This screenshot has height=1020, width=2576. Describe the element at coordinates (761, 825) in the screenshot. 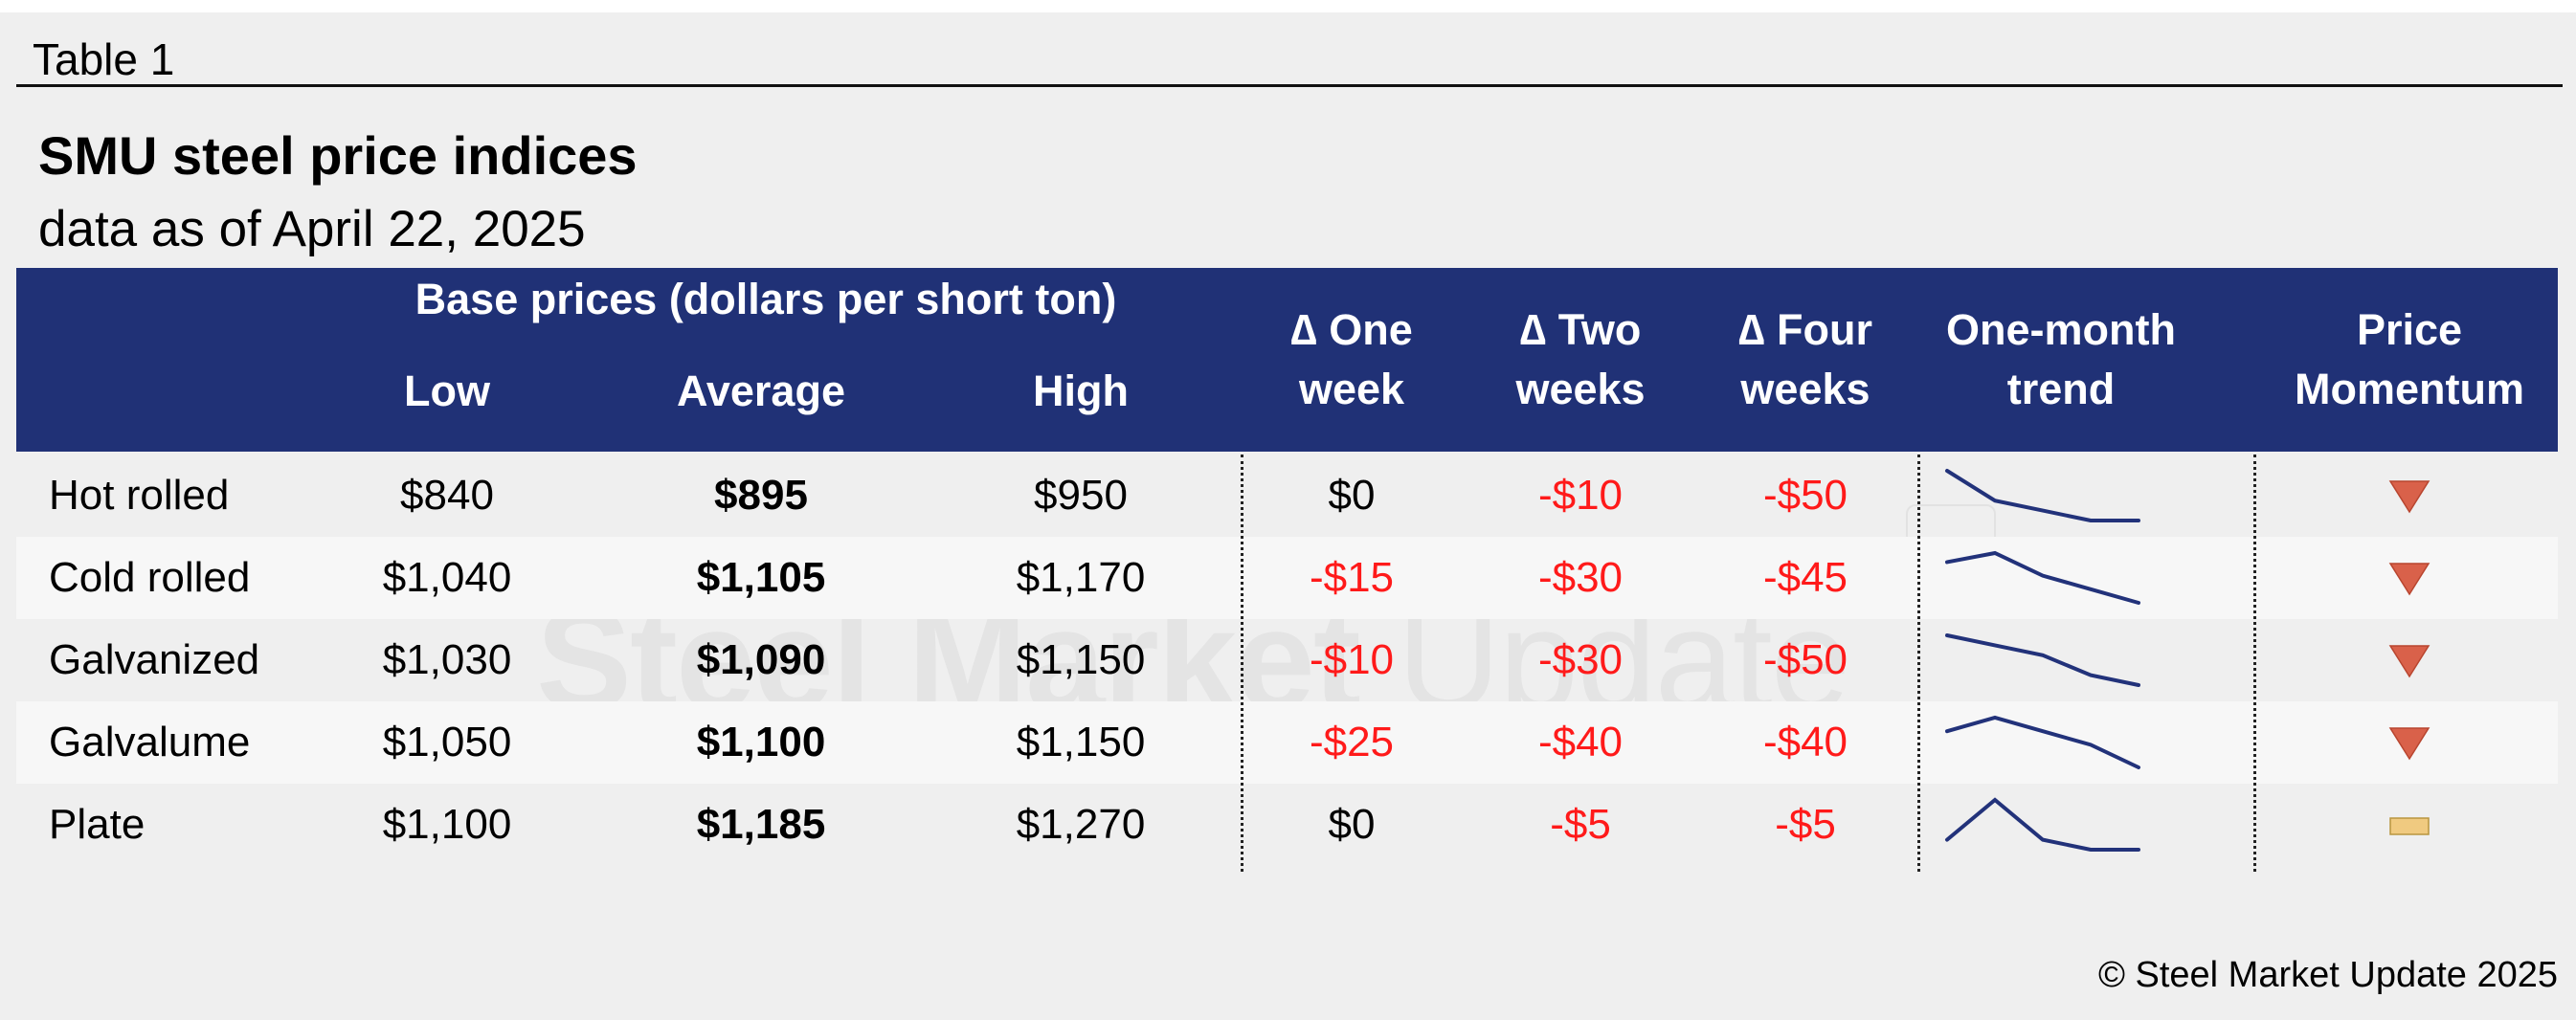

I see `cell-average: $1,185` at that location.